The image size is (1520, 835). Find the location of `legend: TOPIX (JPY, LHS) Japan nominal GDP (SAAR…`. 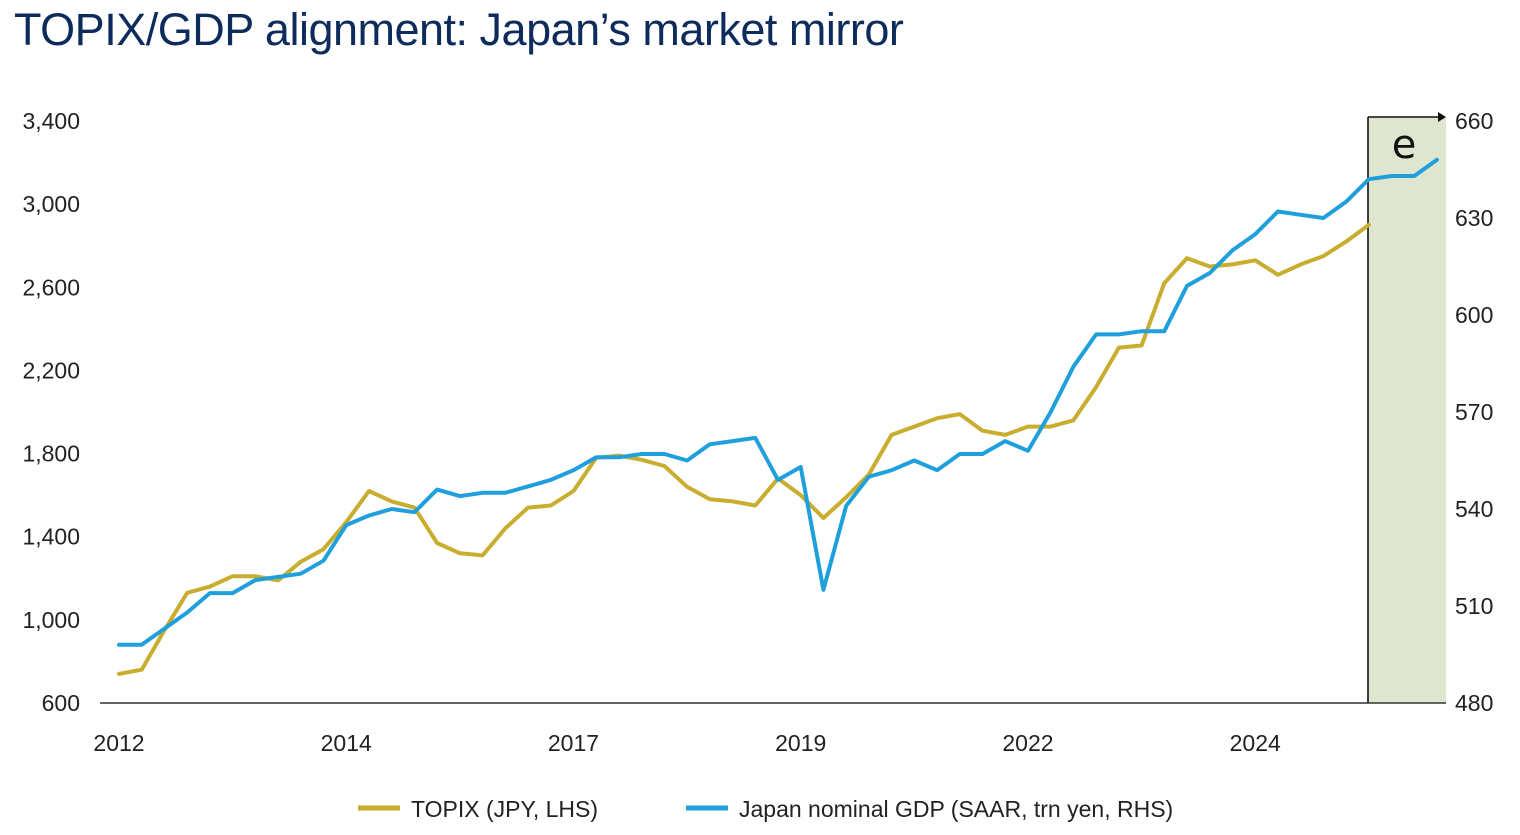

legend: TOPIX (JPY, LHS) Japan nominal GDP (SAAR… is located at coordinates (765, 809).